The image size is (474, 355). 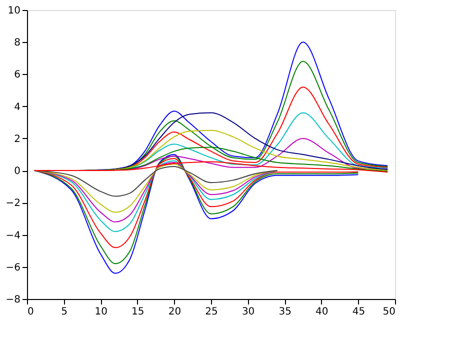 What do you see at coordinates (138, 312) in the screenshot?
I see `x-tick-label: 15` at bounding box center [138, 312].